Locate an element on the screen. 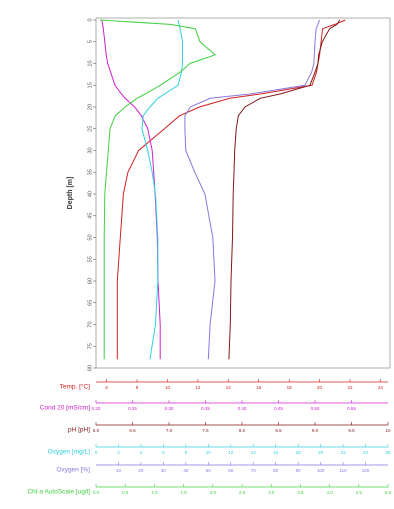 The height and width of the screenshot is (509, 394). y-tick-label: 30 is located at coordinates (90, 150).